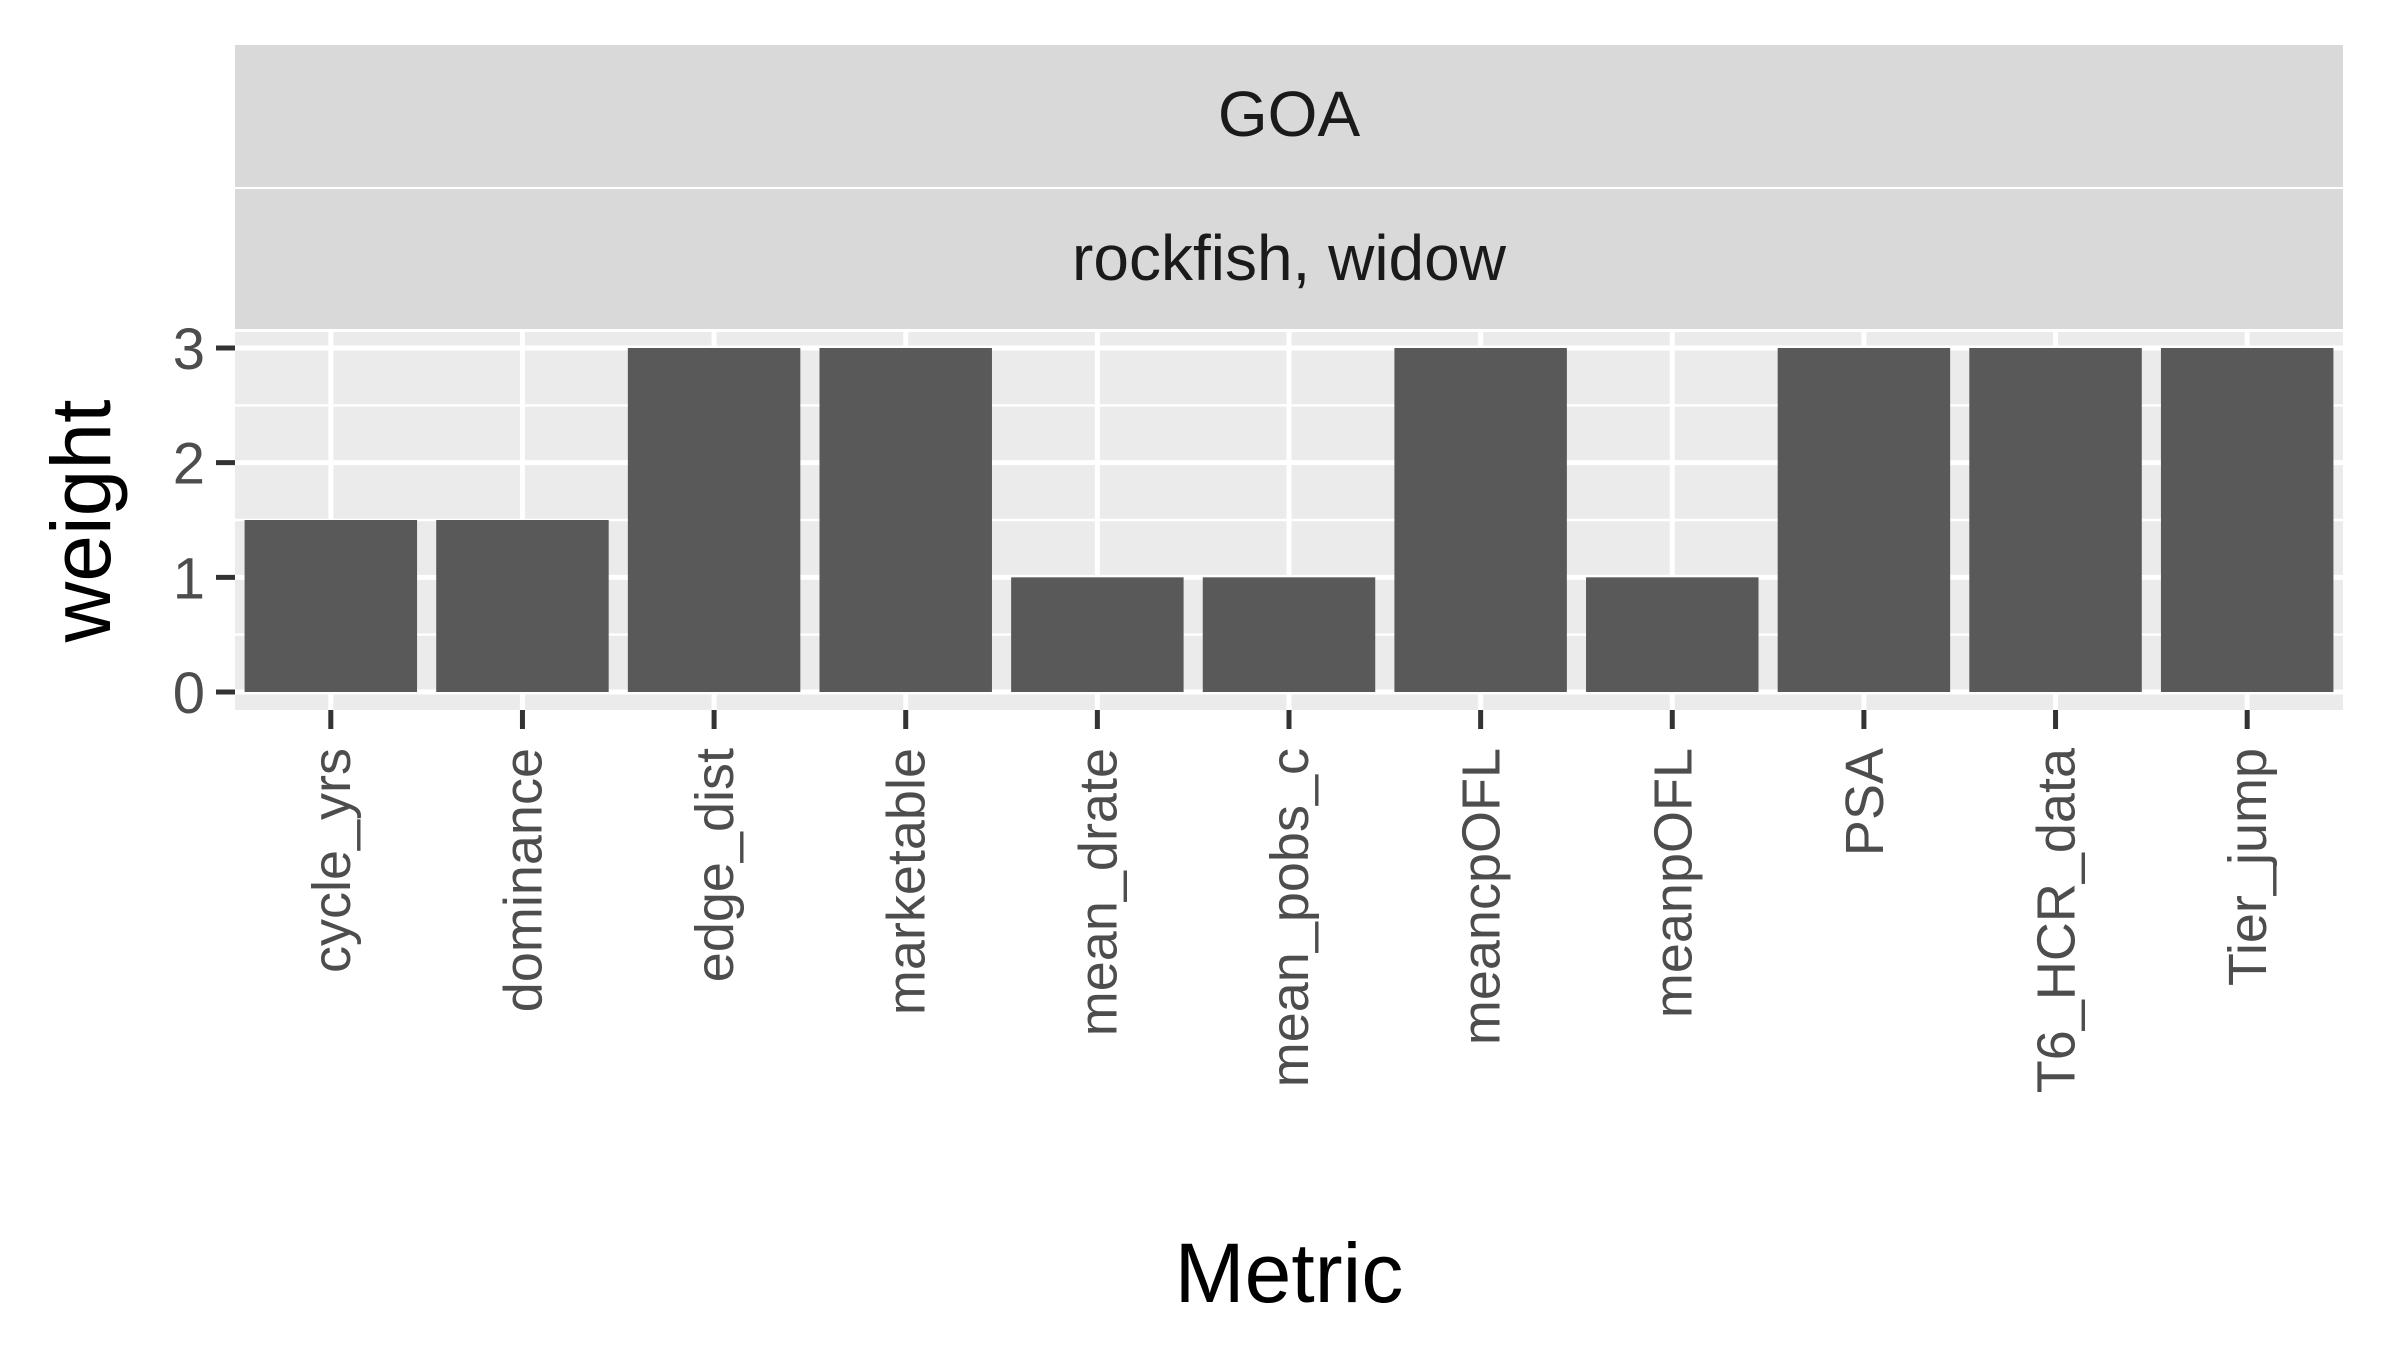 Image resolution: width=2383 pixels, height=1370 pixels. I want to click on facet-strip-bottom, so click(1289, 259).